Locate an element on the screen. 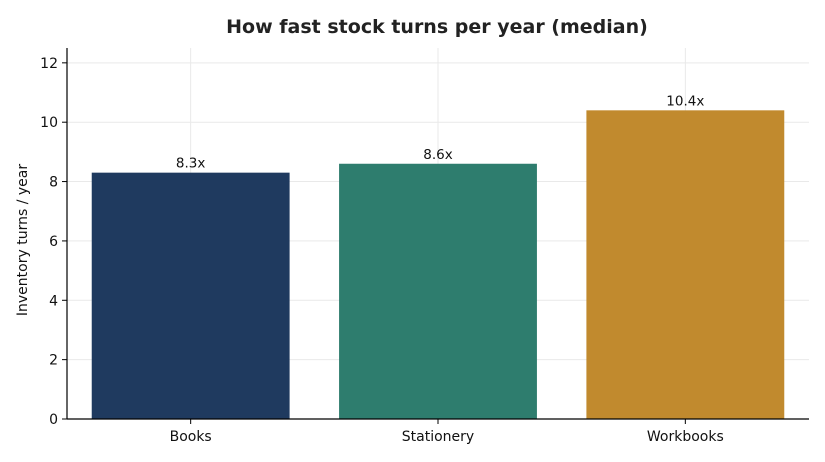 This screenshot has width=825, height=462. data-label-workbooks: 10.4x is located at coordinates (685, 101).